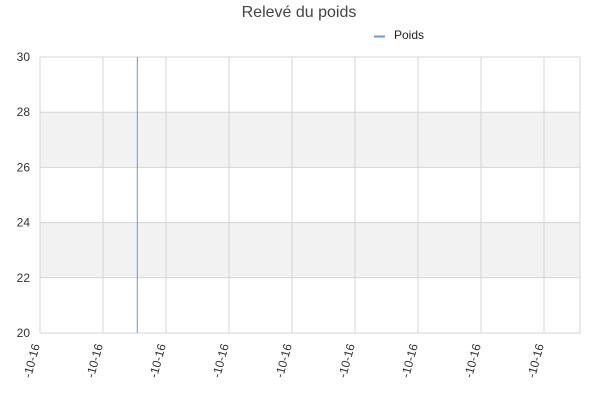 The width and height of the screenshot is (600, 400). What do you see at coordinates (409, 35) in the screenshot?
I see `legend-label-poids: Poids` at bounding box center [409, 35].